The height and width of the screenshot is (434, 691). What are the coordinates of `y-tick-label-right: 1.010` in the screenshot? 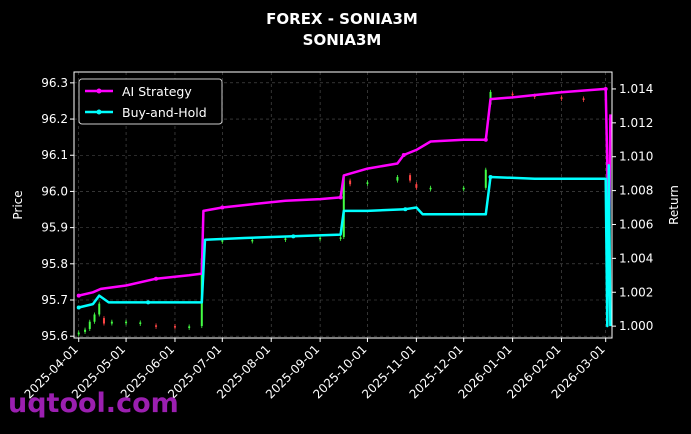 It's located at (636, 157).